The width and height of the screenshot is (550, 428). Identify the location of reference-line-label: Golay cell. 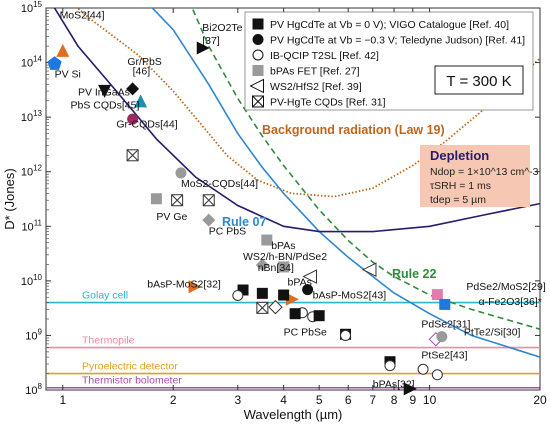
(105, 296).